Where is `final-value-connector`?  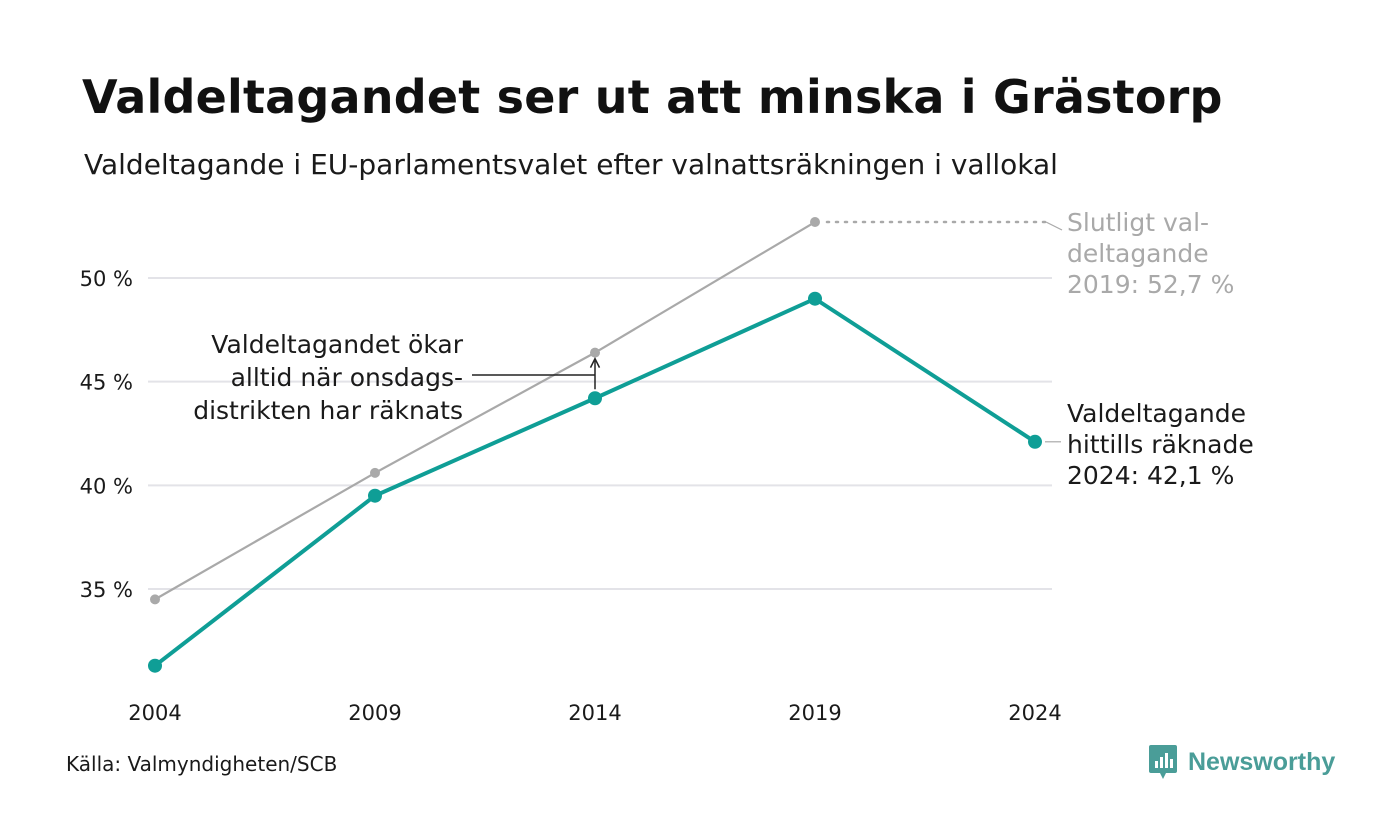 final-value-connector is located at coordinates (1054, 226).